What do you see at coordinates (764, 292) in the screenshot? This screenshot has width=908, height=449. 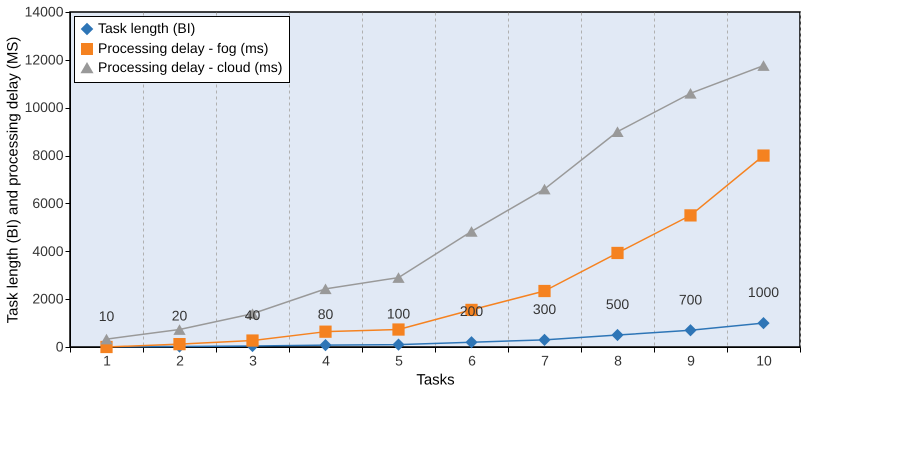 I see `data-label: 1000` at bounding box center [764, 292].